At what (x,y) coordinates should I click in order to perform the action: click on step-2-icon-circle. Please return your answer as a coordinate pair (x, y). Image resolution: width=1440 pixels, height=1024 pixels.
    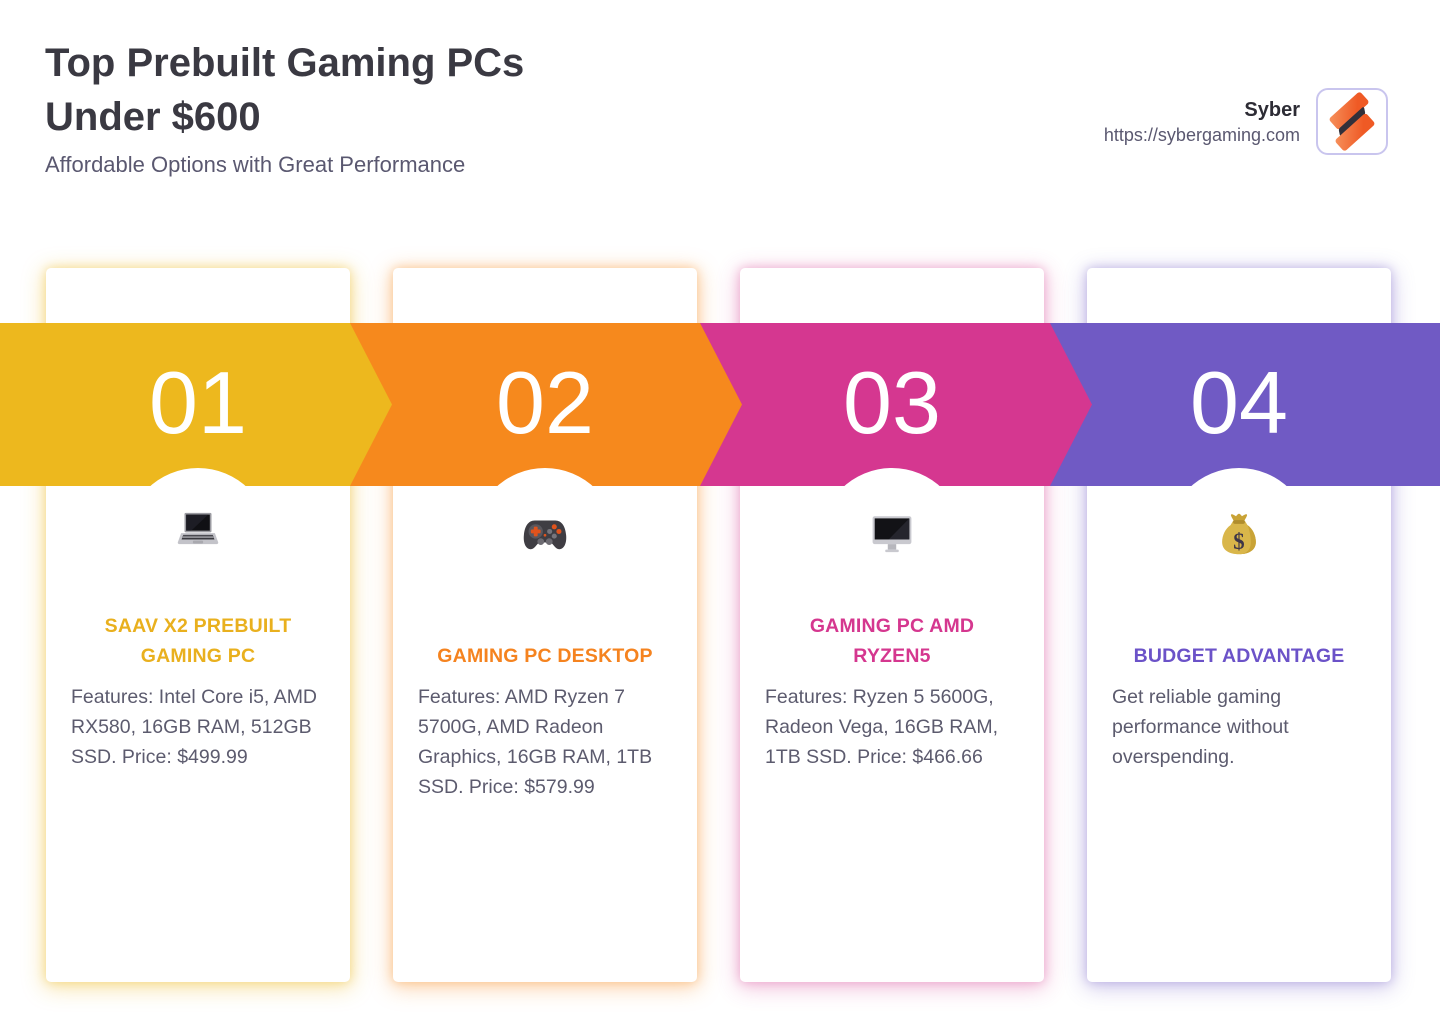
    Looking at the image, I should click on (545, 540).